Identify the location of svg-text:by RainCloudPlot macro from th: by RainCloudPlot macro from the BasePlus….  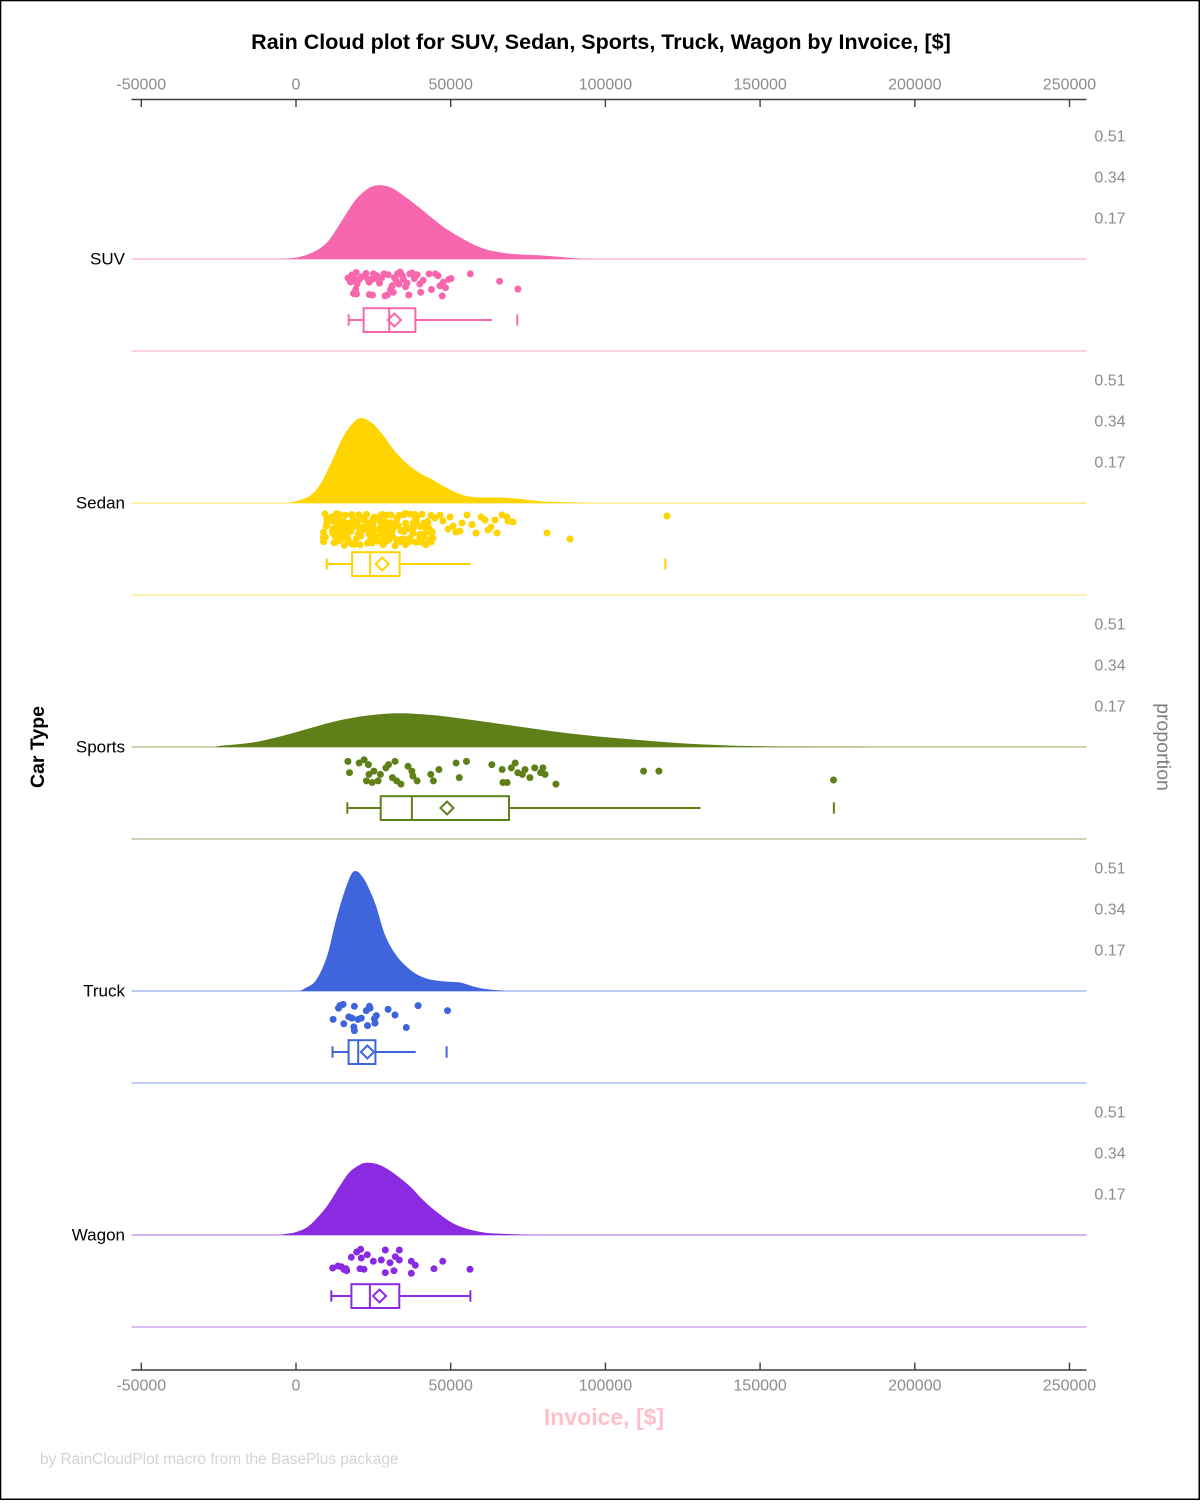
(219, 1459).